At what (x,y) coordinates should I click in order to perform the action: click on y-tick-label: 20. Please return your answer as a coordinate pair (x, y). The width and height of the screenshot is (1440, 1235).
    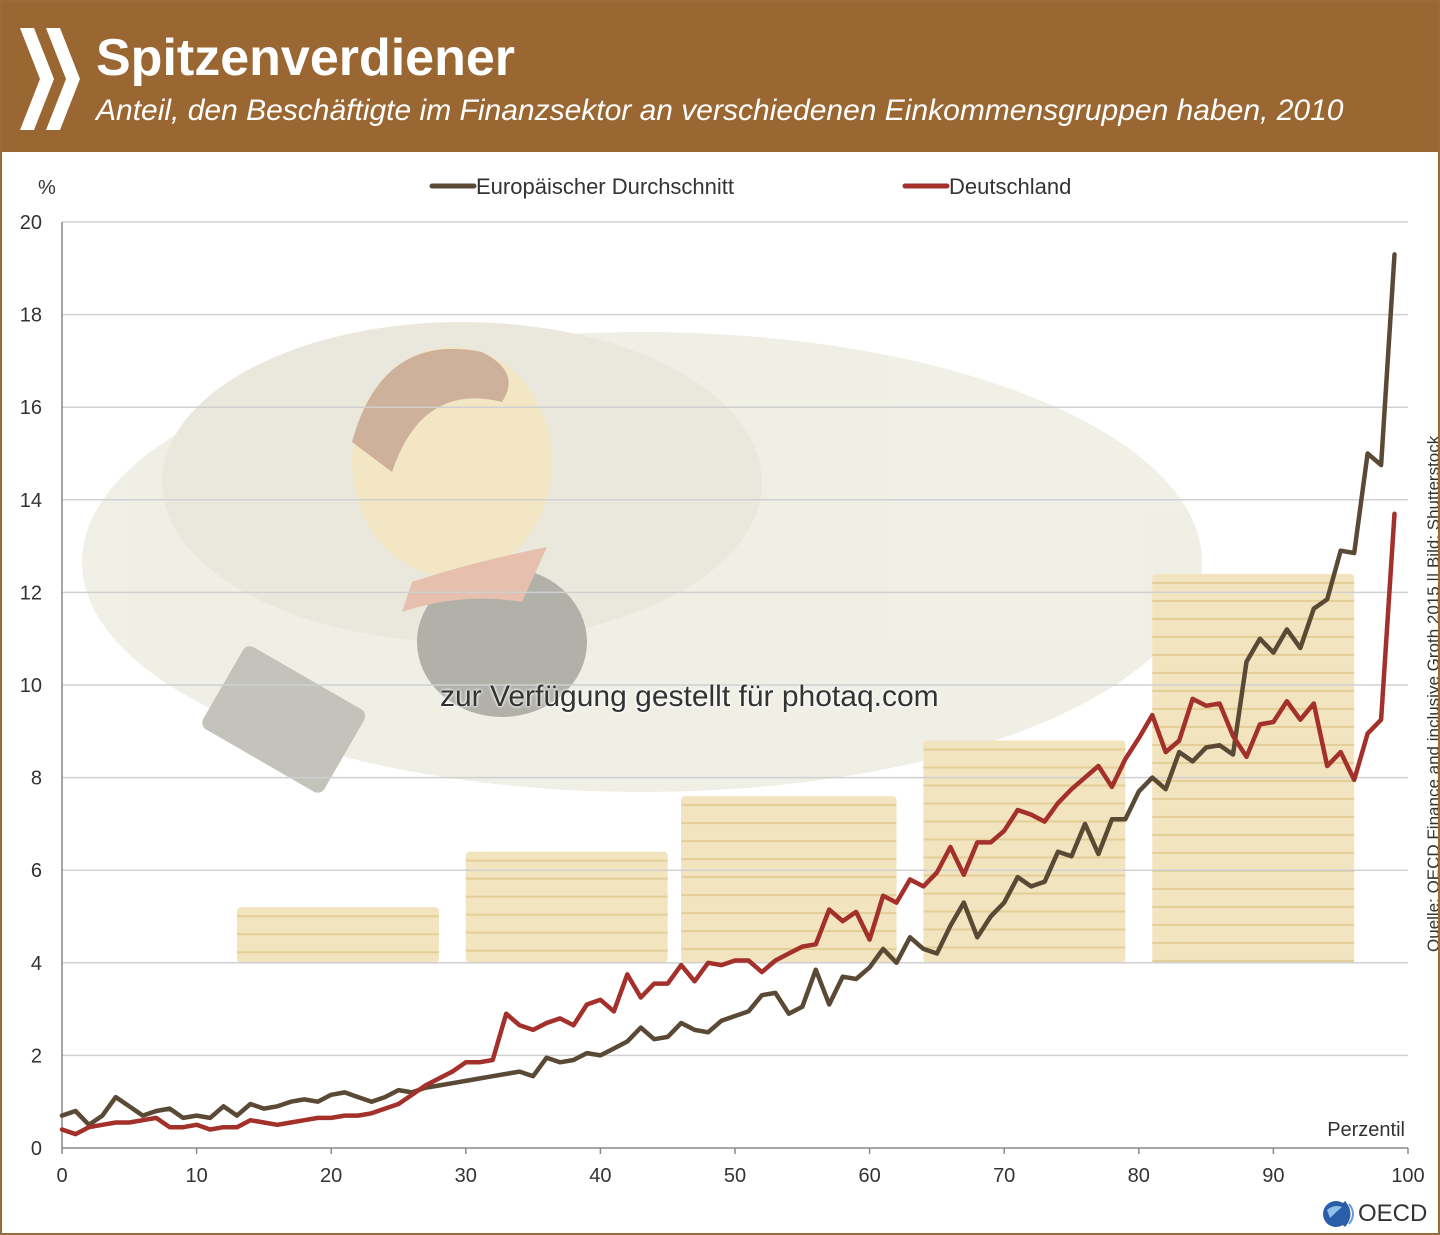
    Looking at the image, I should click on (31, 223).